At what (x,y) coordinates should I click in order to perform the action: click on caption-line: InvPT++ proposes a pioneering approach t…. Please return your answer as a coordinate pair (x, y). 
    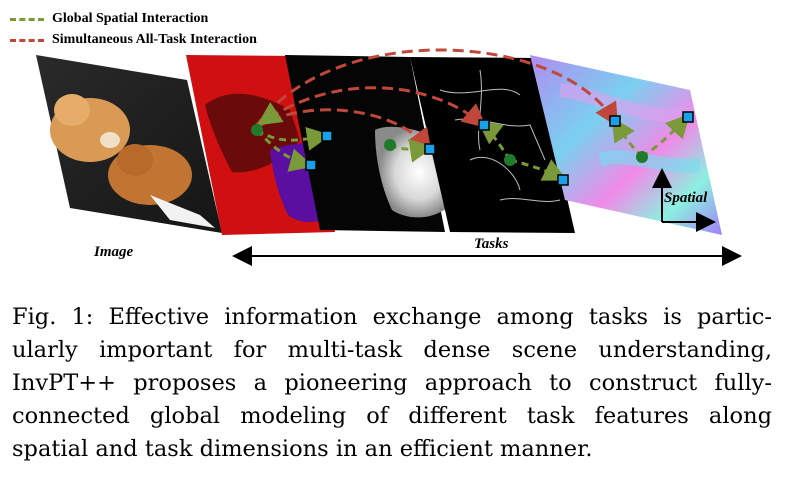
    Looking at the image, I should click on (392, 383).